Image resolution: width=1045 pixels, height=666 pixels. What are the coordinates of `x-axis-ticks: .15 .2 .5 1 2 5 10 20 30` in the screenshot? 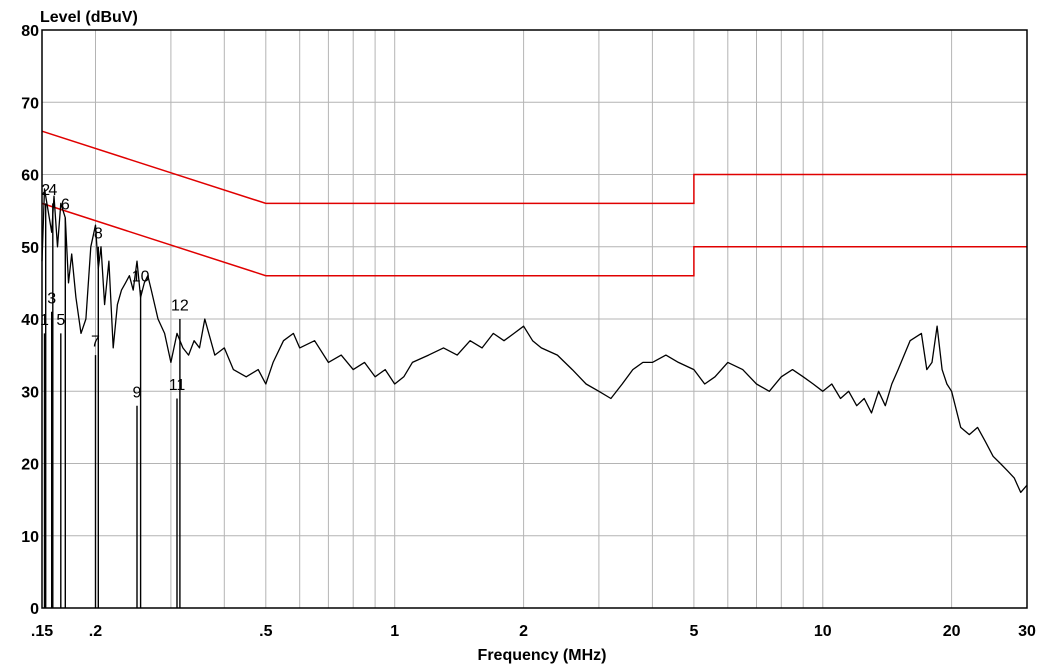 It's located at (533, 631).